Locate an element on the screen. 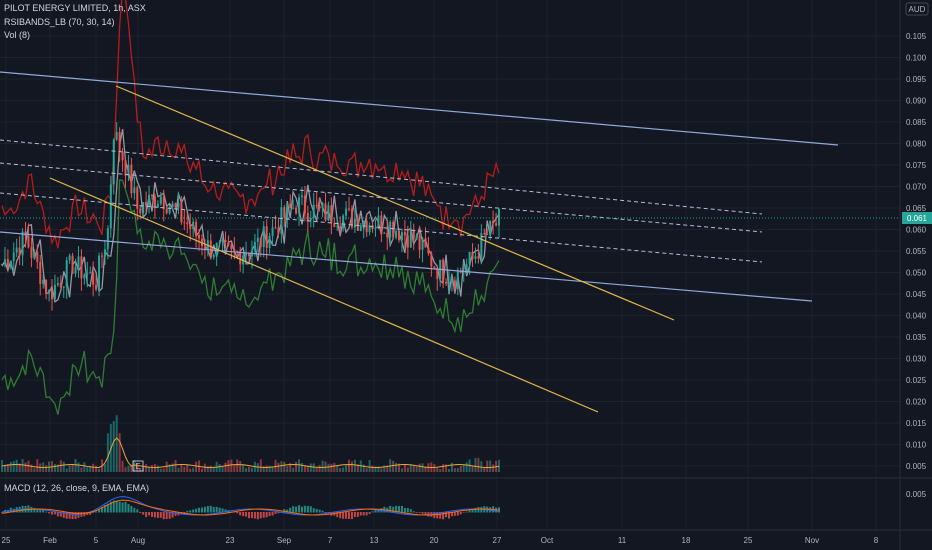 The height and width of the screenshot is (550, 932). x-tick-label: 18 is located at coordinates (686, 540).